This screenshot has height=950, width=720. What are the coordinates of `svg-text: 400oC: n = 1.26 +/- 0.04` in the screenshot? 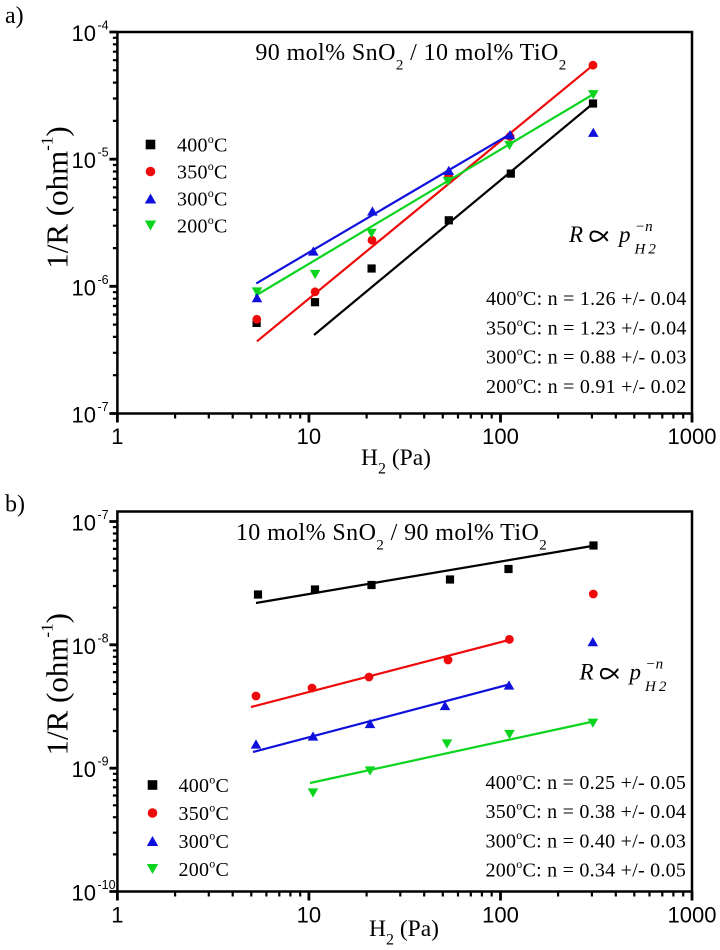 It's located at (586, 298).